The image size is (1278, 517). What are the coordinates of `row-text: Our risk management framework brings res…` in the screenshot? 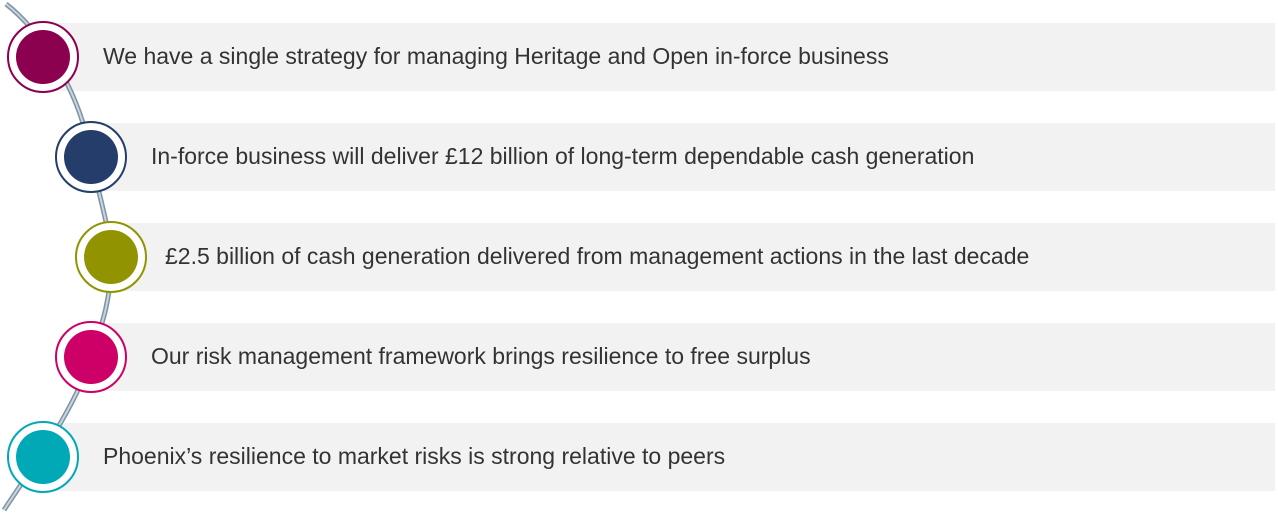 It's located at (481, 356).